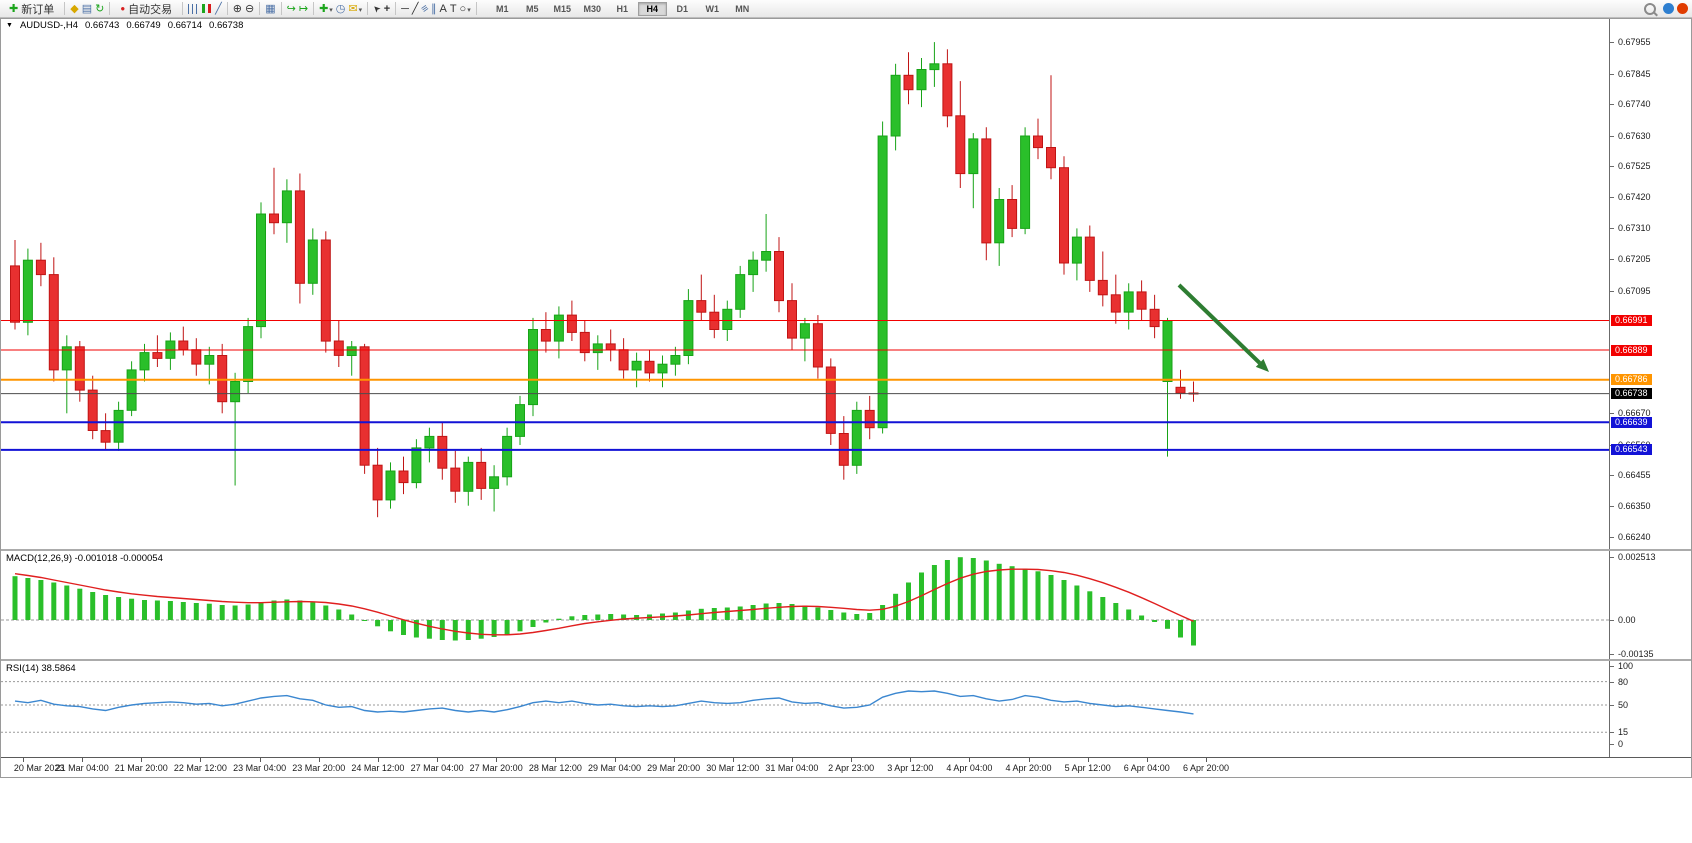 This screenshot has width=1692, height=843. I want to click on templates-button: ✉▾, so click(355, 9).